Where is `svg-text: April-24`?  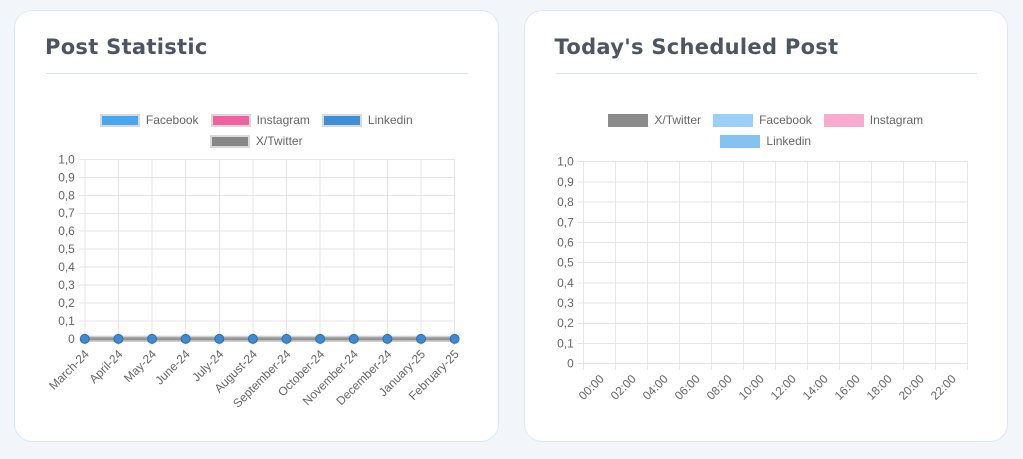 svg-text: April-24 is located at coordinates (105, 366).